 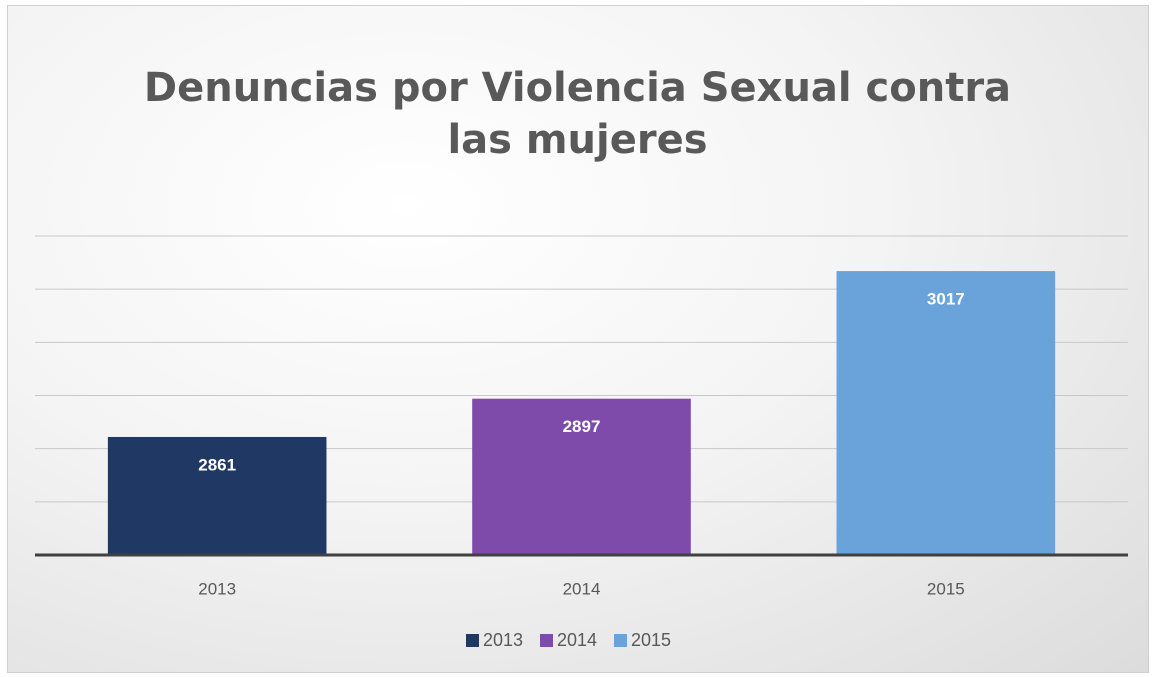 I want to click on x-tick-label: 2015, so click(x=946, y=588).